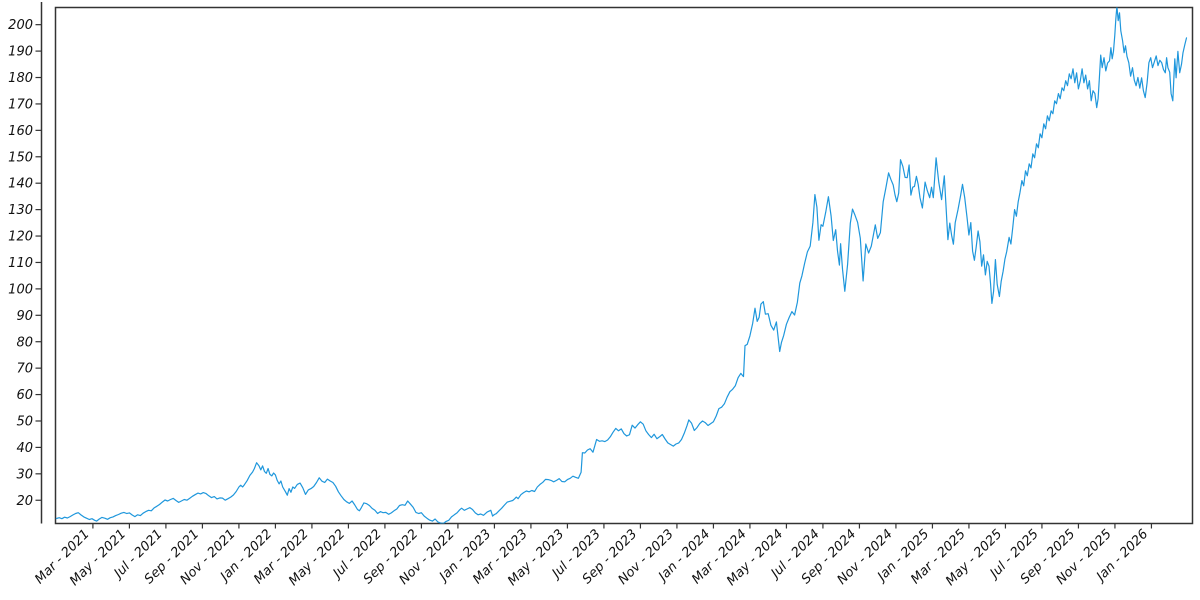  What do you see at coordinates (20, 25) in the screenshot?
I see `y-axis-tick-label: 200` at bounding box center [20, 25].